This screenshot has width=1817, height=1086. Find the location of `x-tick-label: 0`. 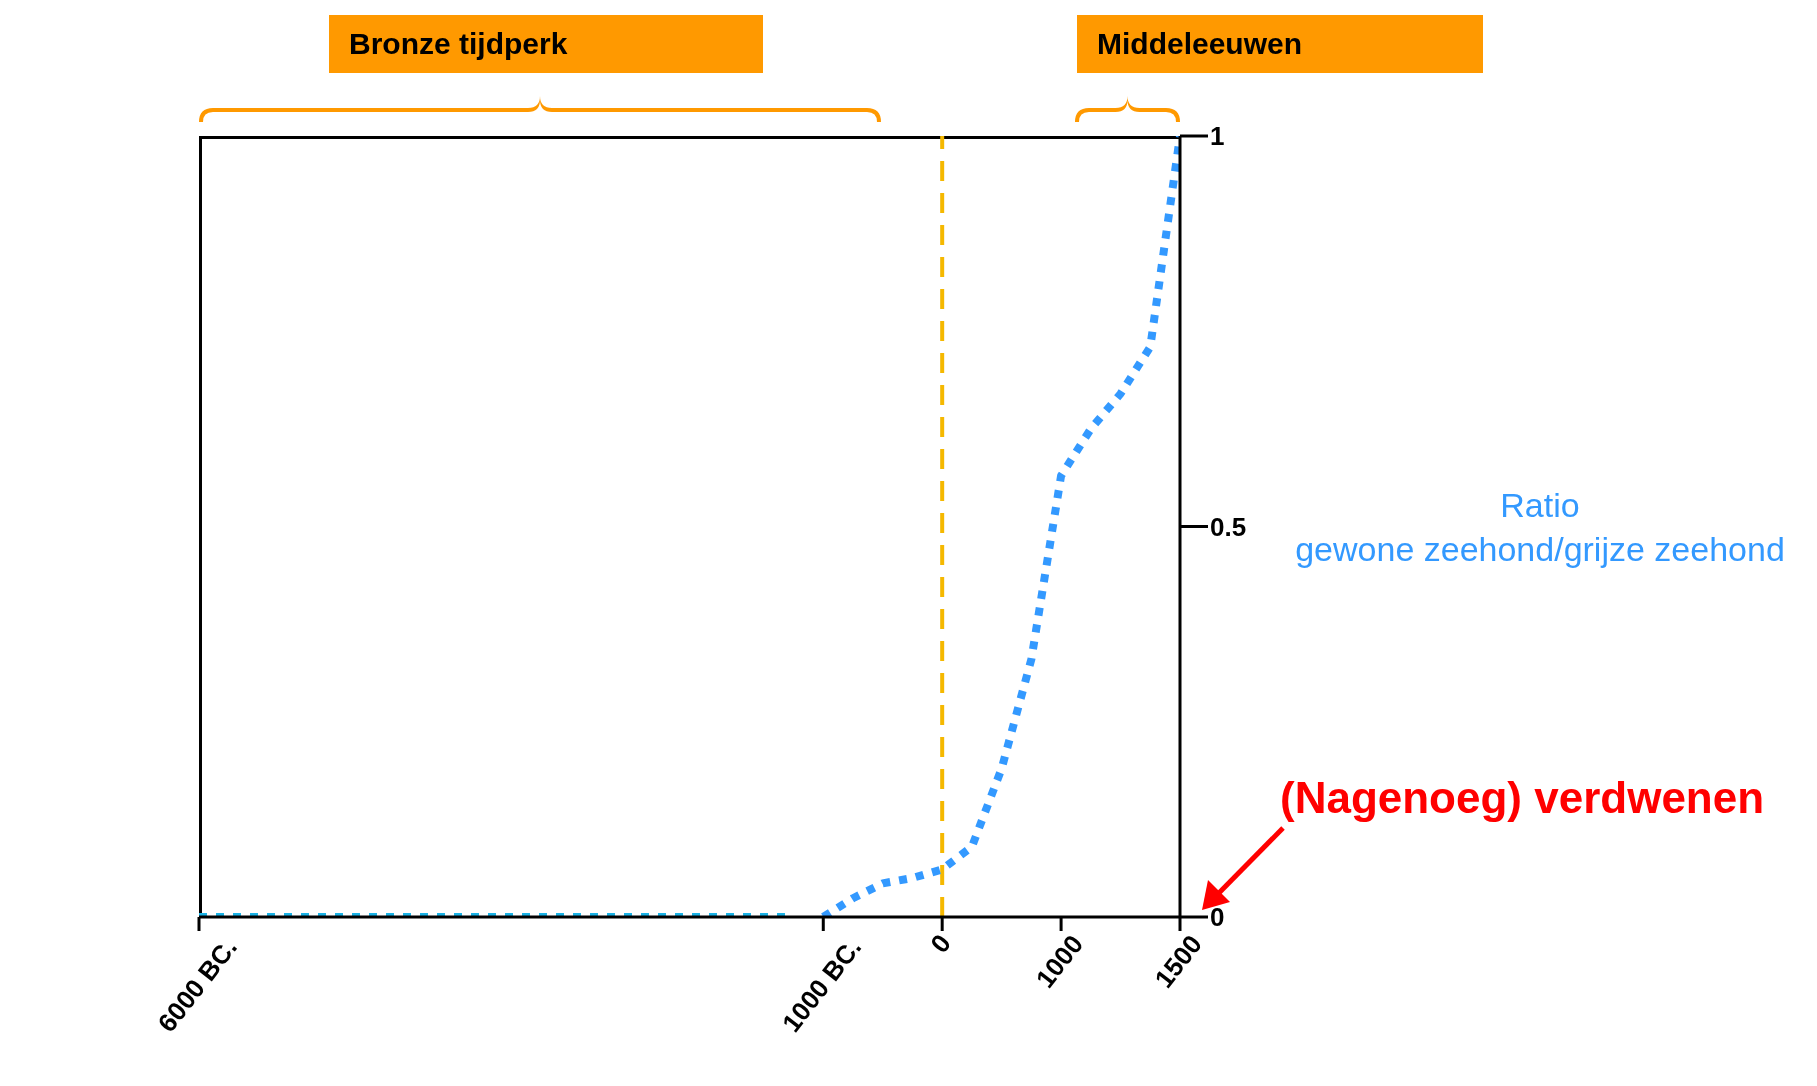

x-tick-label: 0 is located at coordinates (940, 943).